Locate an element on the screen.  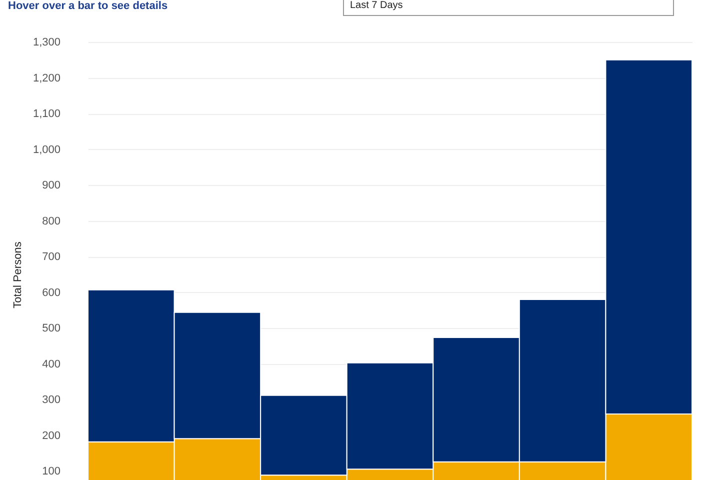
y-tick-label: 1,000 is located at coordinates (46, 150).